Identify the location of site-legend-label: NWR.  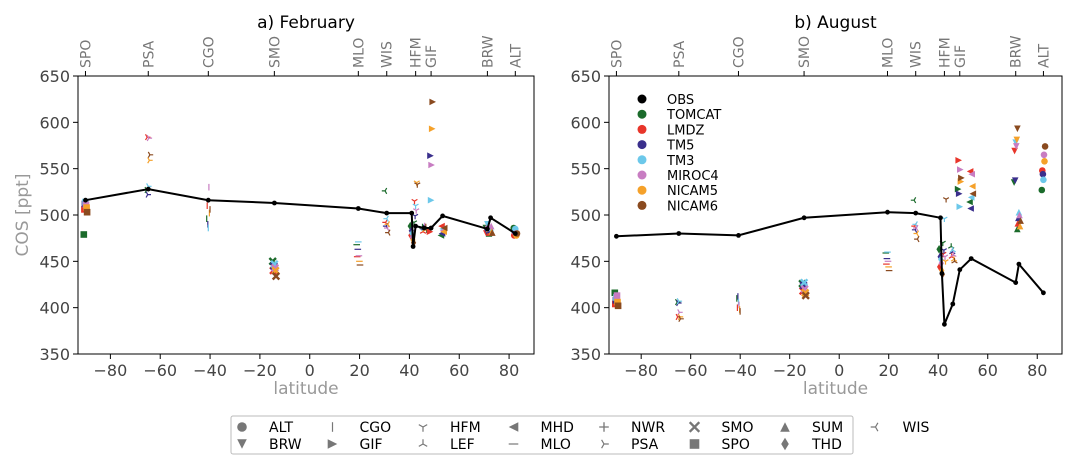
(648, 428).